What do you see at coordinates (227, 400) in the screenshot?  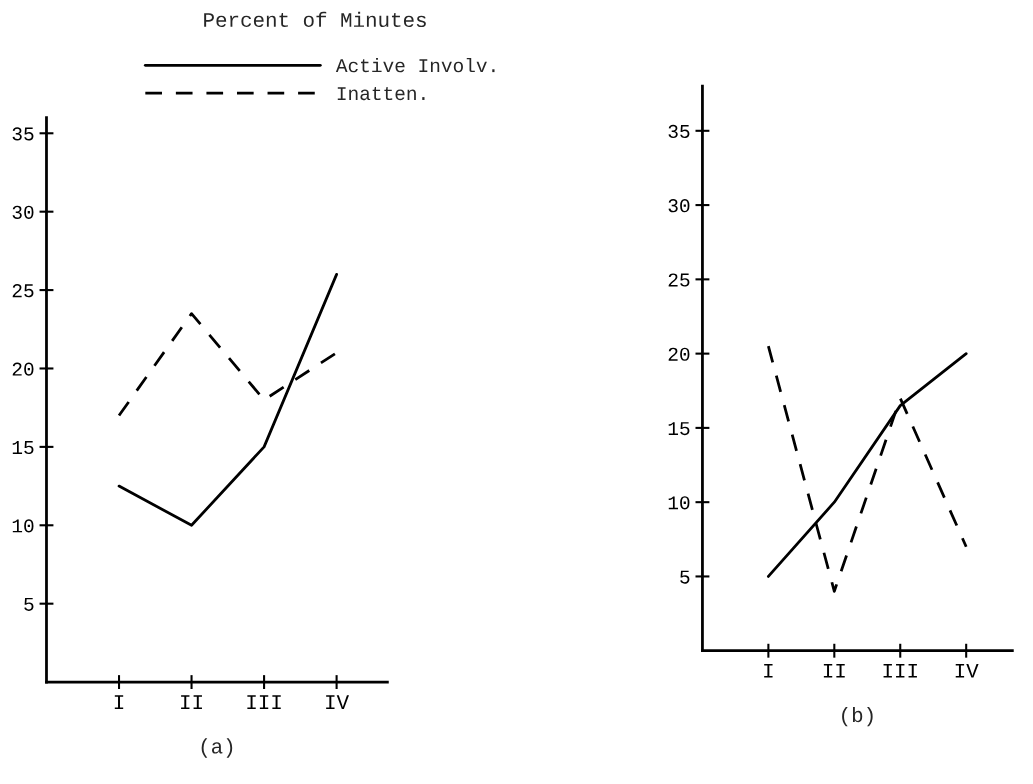 I see `line-series` at bounding box center [227, 400].